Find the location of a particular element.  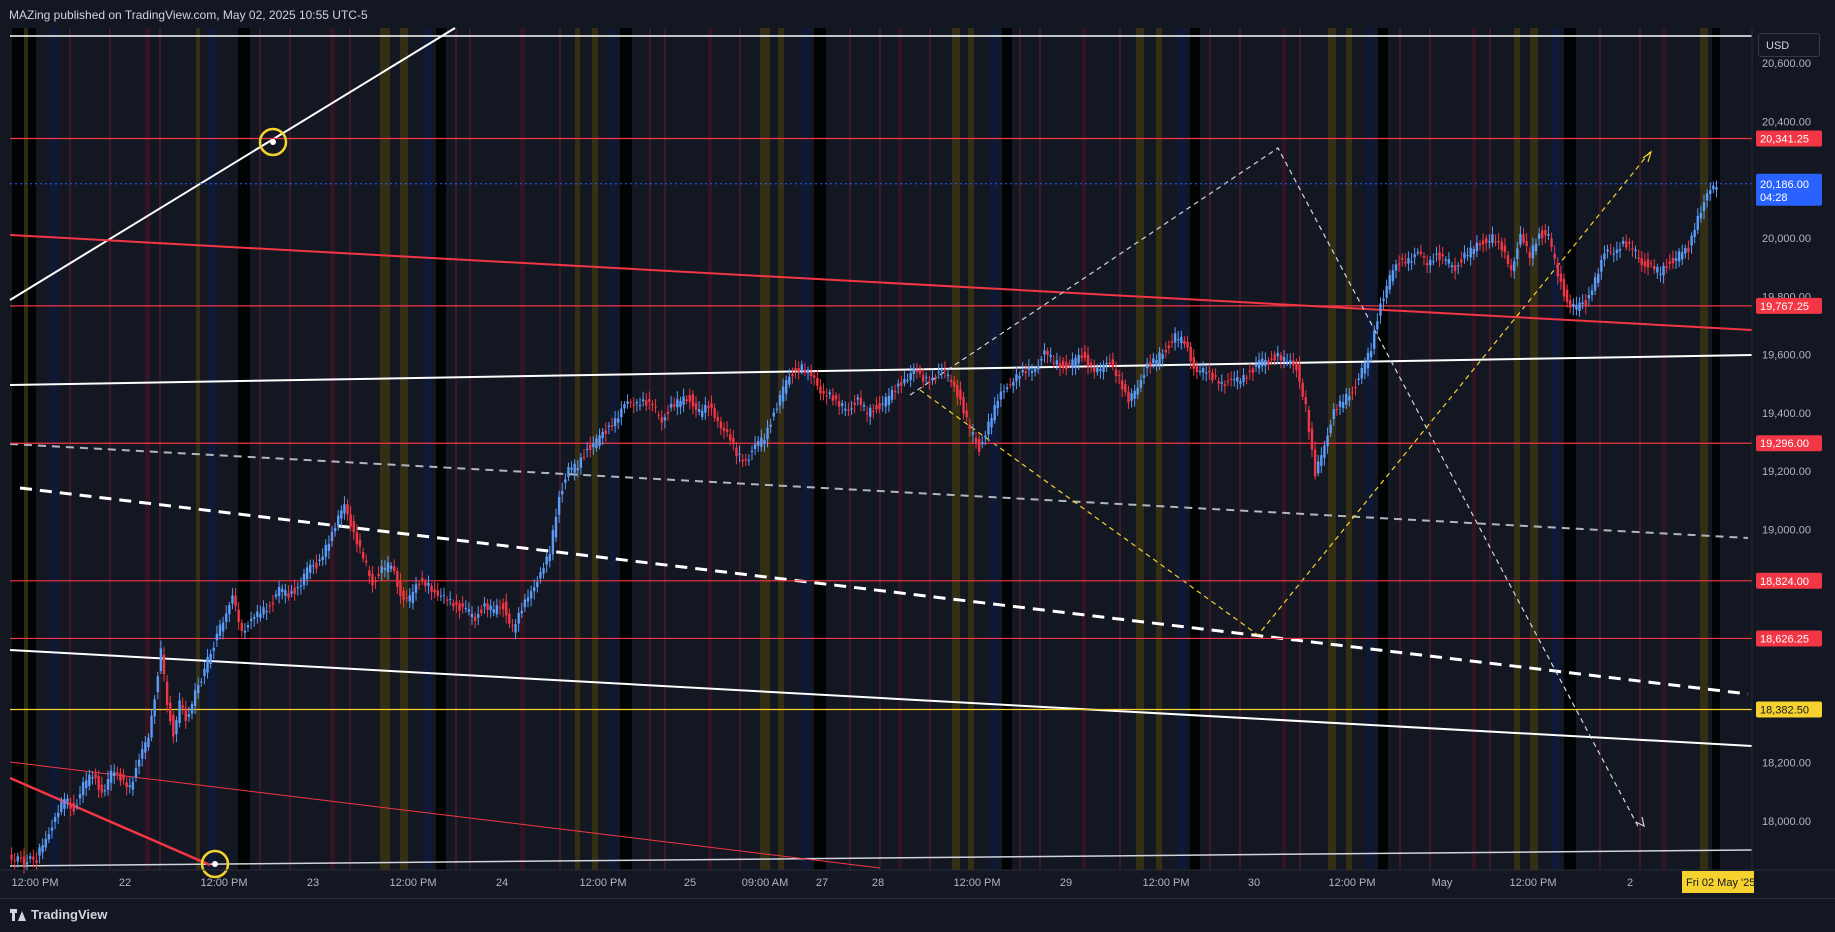

currency-selector: USD is located at coordinates (1789, 45).